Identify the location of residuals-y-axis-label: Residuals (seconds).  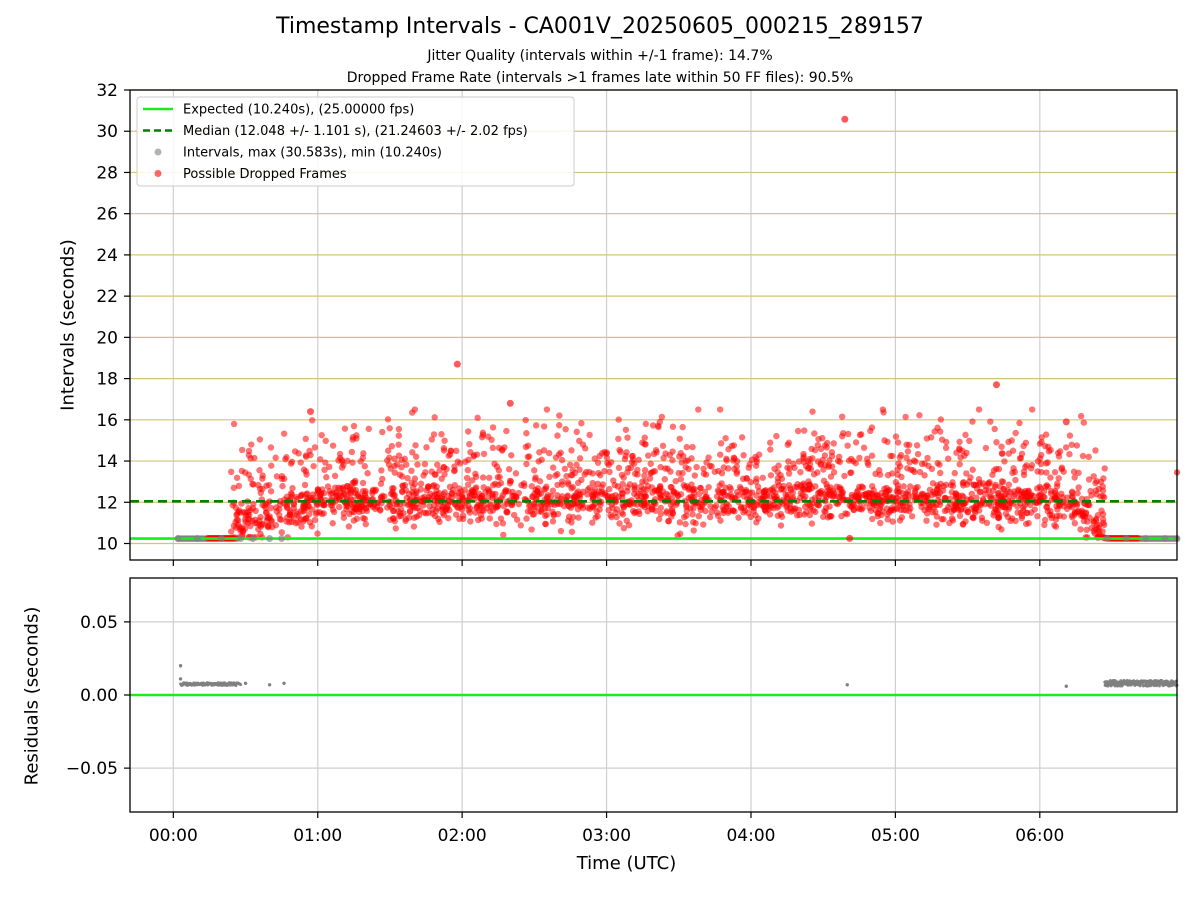
(32, 696).